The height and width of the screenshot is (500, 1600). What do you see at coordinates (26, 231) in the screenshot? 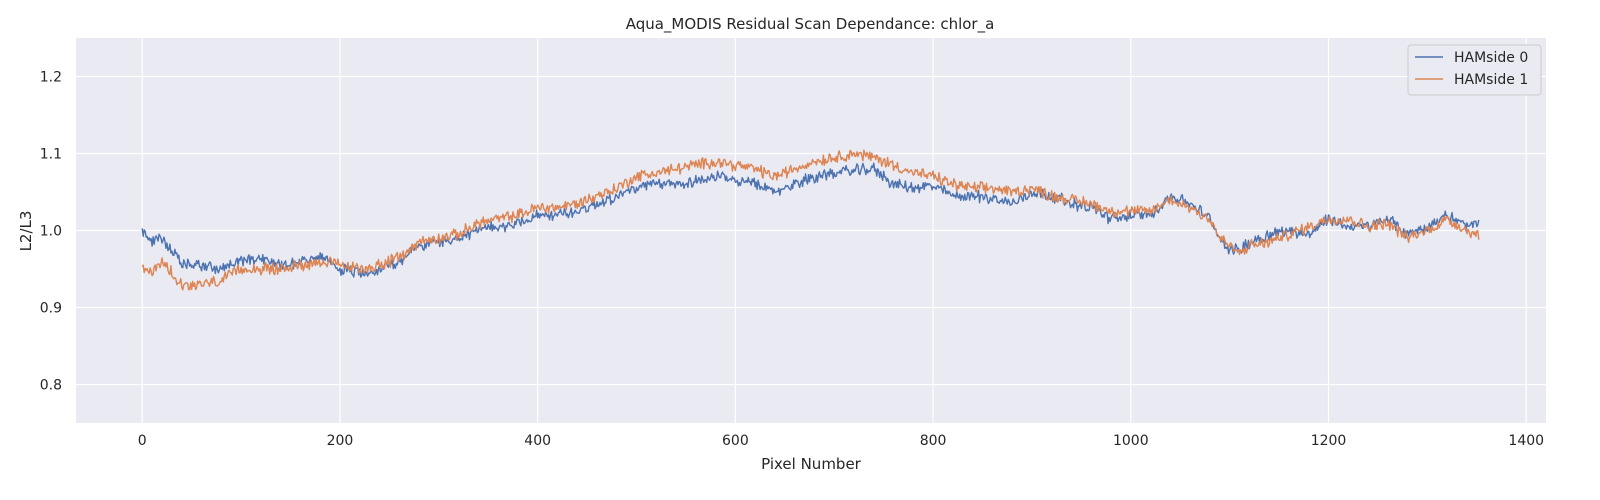
I see `y-axis-label: L2/L3` at bounding box center [26, 231].